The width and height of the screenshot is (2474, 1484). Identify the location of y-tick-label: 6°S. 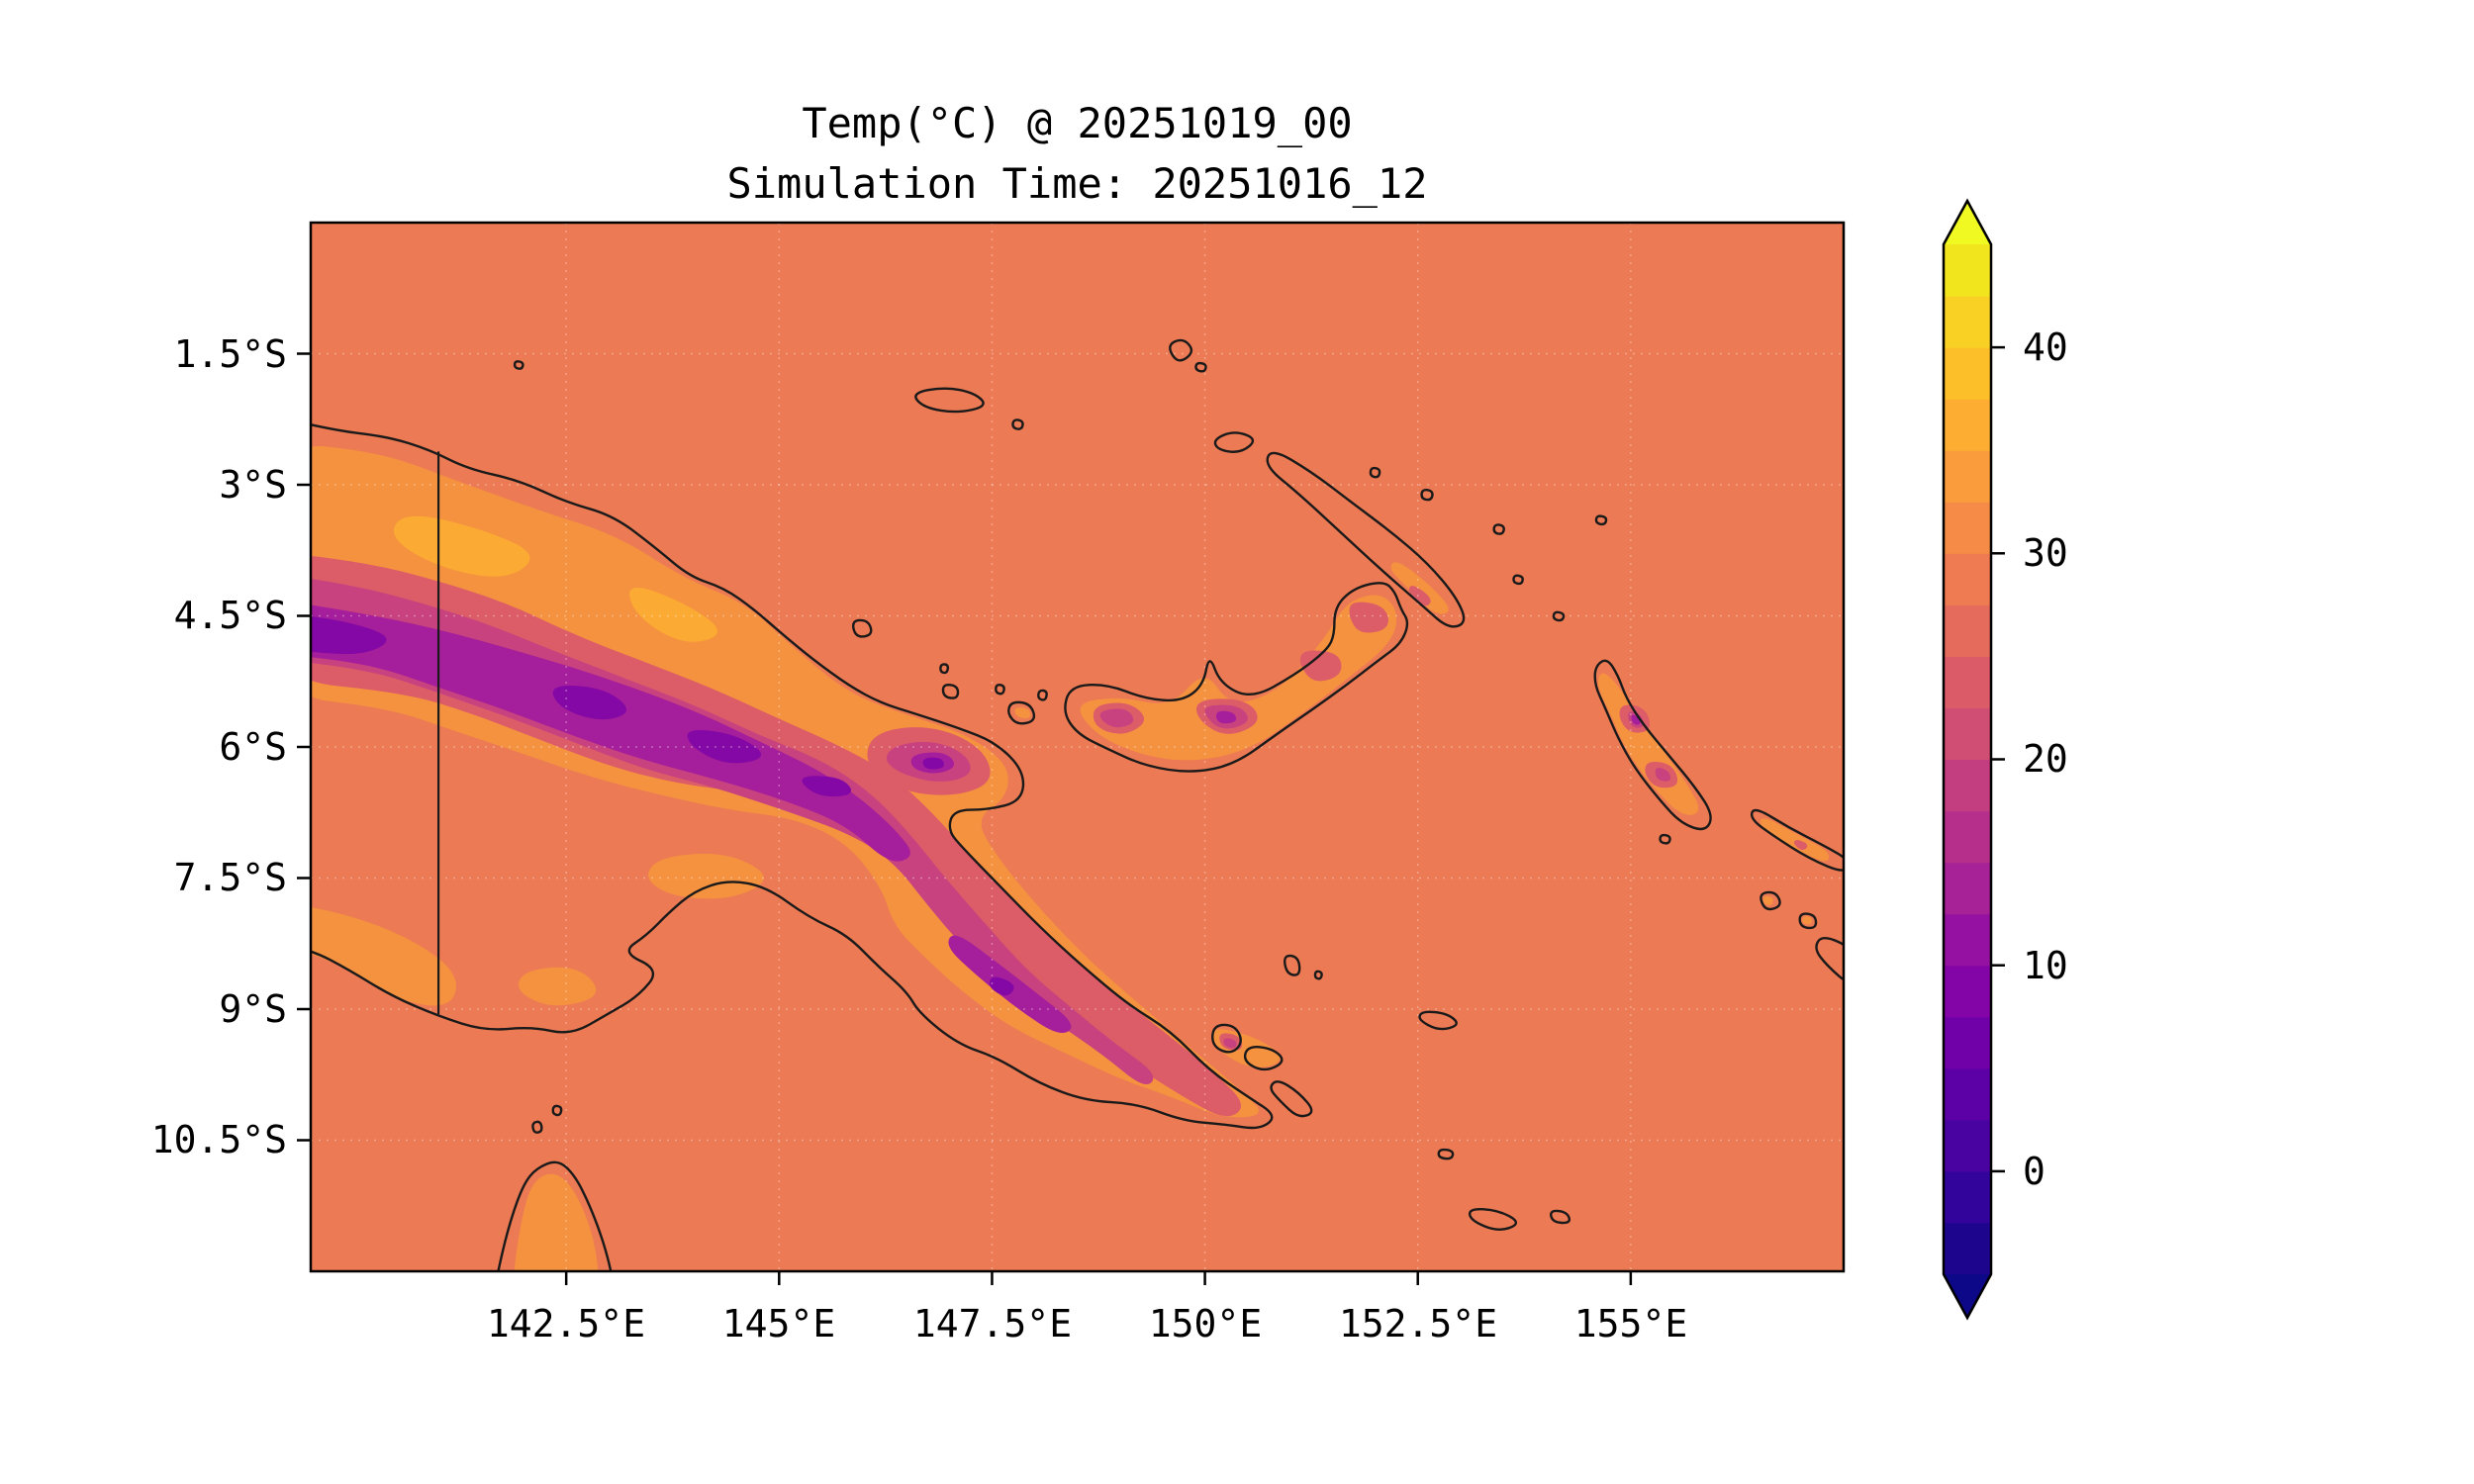
(253, 747).